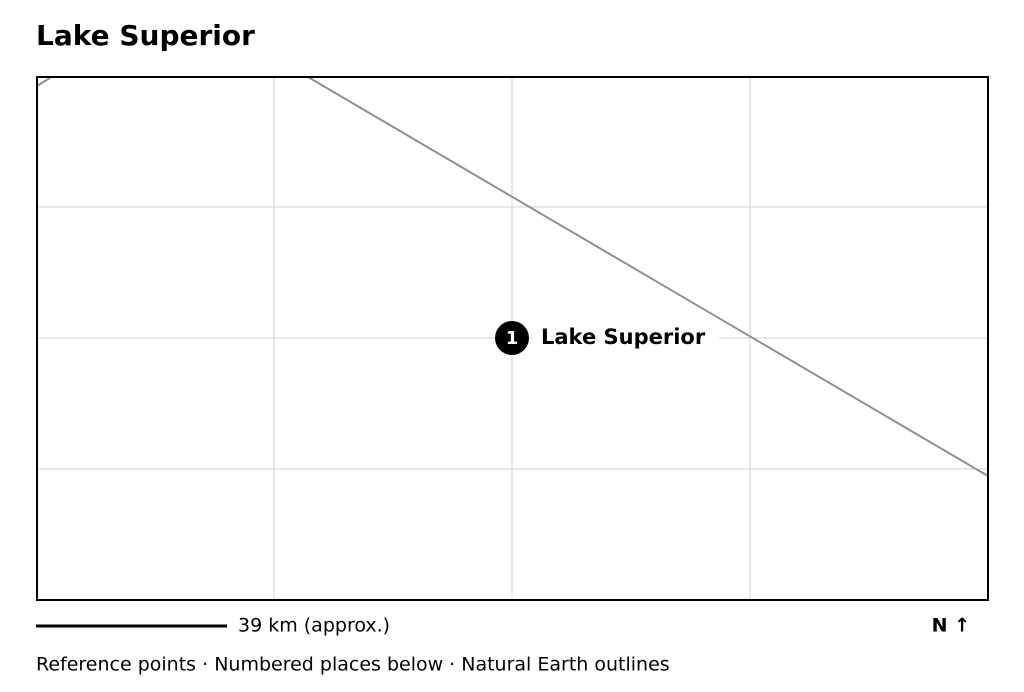 This screenshot has height=692, width=1024. I want to click on outline, so click(43, 82).